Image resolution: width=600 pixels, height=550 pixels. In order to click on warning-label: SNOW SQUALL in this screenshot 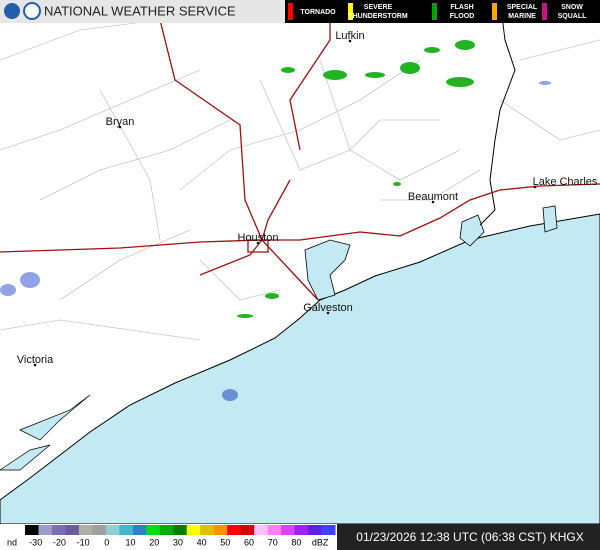, I will do `click(573, 12)`.